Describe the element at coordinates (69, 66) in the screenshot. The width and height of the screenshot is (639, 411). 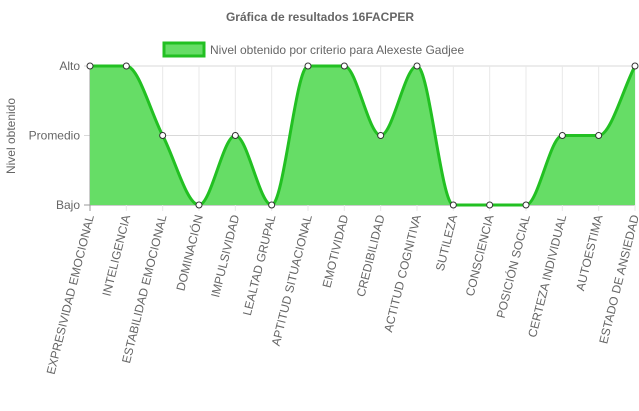
I see `y-tick-label: Alto` at that location.